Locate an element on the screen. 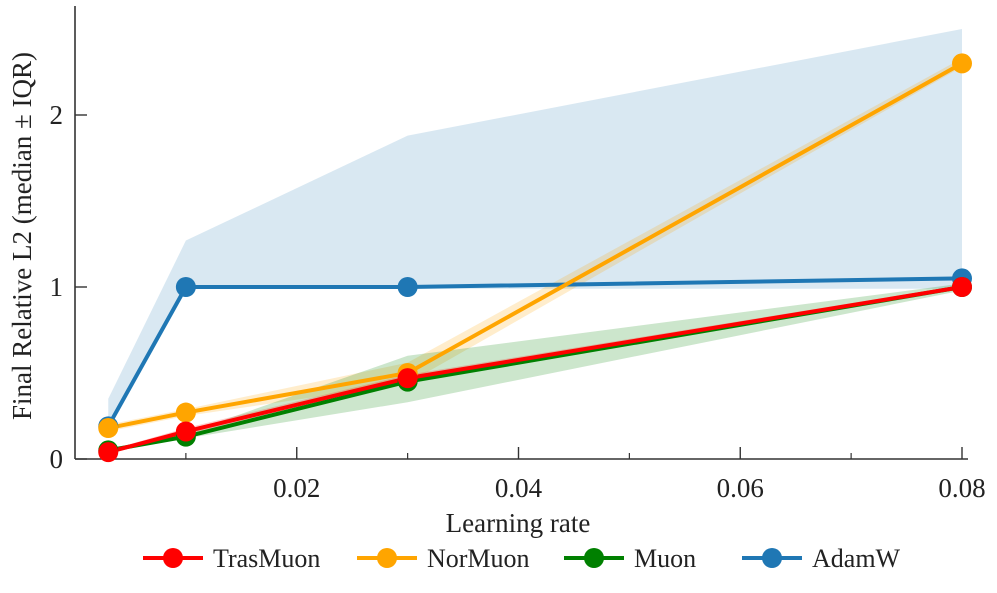 The width and height of the screenshot is (997, 593). legend: TrasMuon NorMuon Muon AdamW is located at coordinates (522, 558).